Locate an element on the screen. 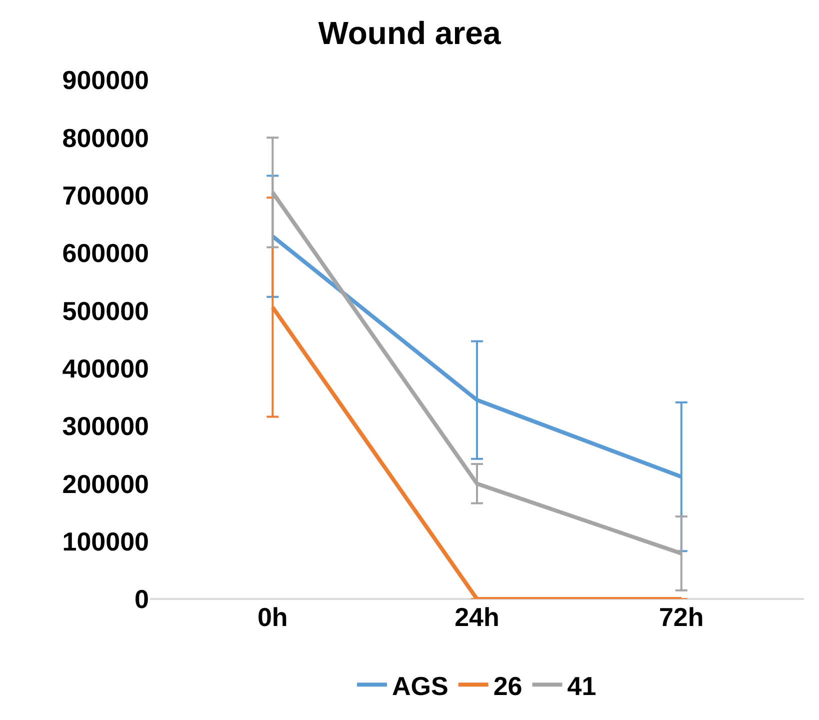  chart-title: Wound area is located at coordinates (409, 33).